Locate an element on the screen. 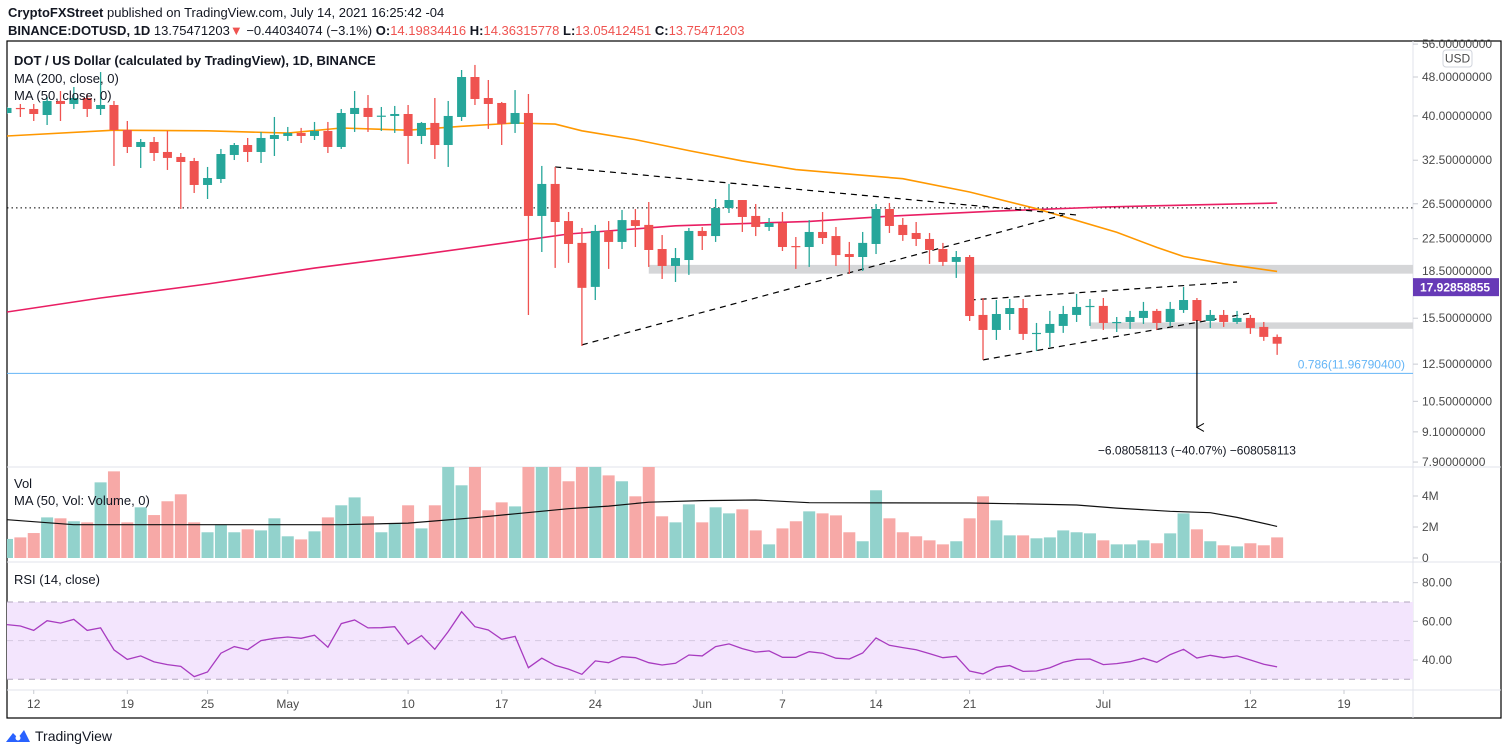  measure-tool: −6.08058113 (−40.07%) −608058113 is located at coordinates (1197, 388).